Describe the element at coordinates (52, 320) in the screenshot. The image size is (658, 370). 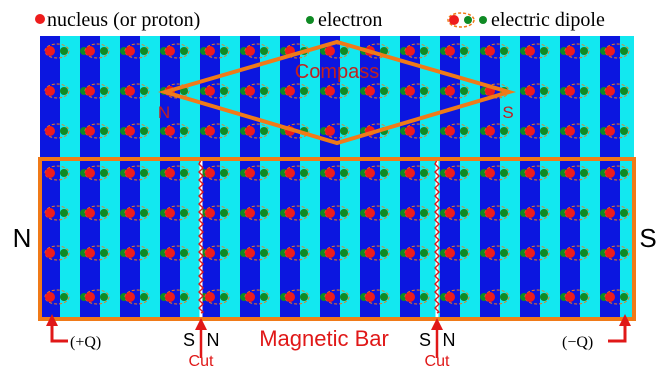
I see `left-charge-arrowhead` at that location.